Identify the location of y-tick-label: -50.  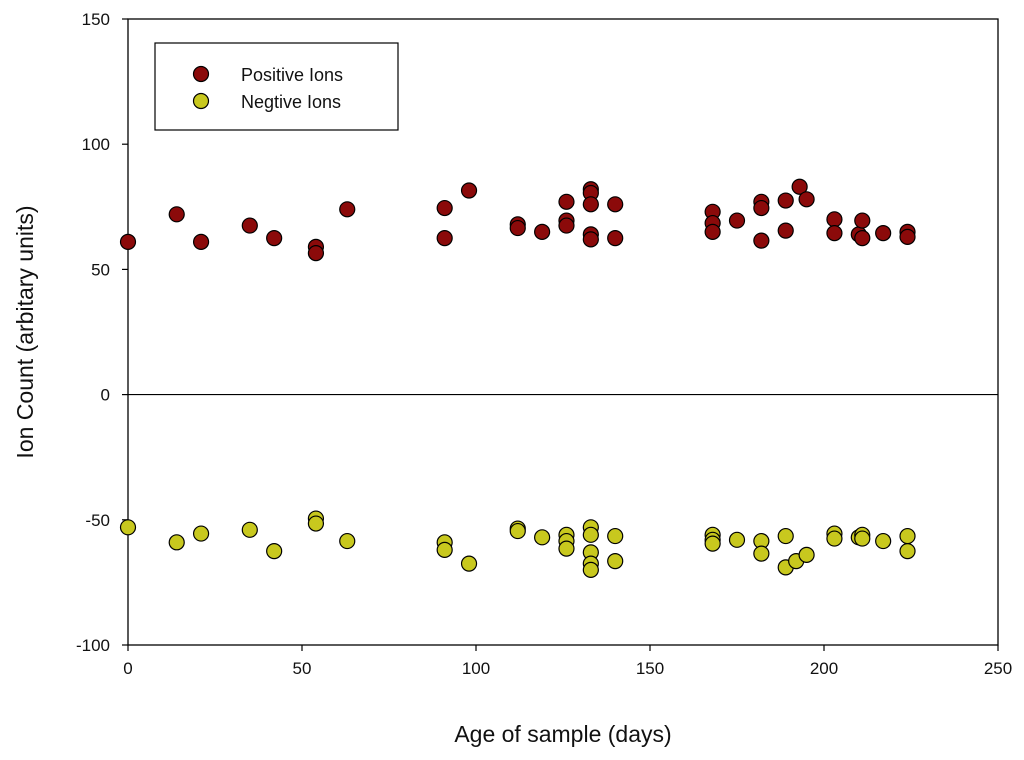
(97, 520).